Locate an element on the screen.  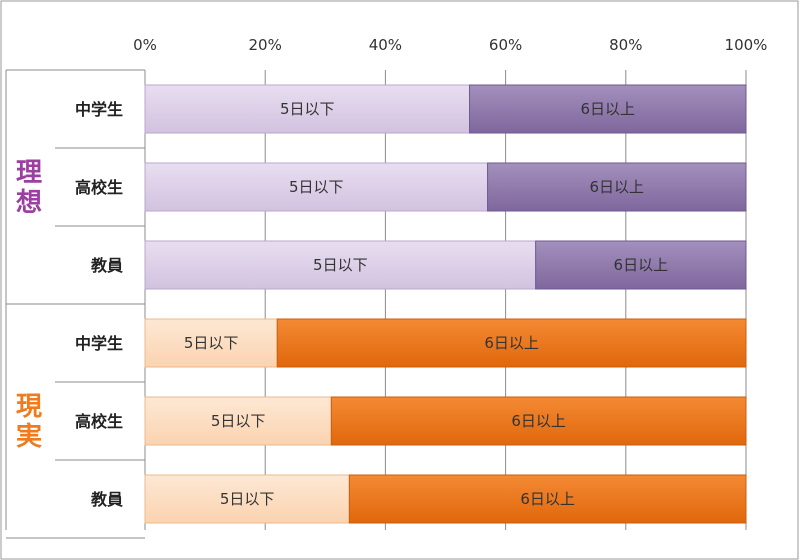
x-tick-label: 100% is located at coordinates (746, 45).